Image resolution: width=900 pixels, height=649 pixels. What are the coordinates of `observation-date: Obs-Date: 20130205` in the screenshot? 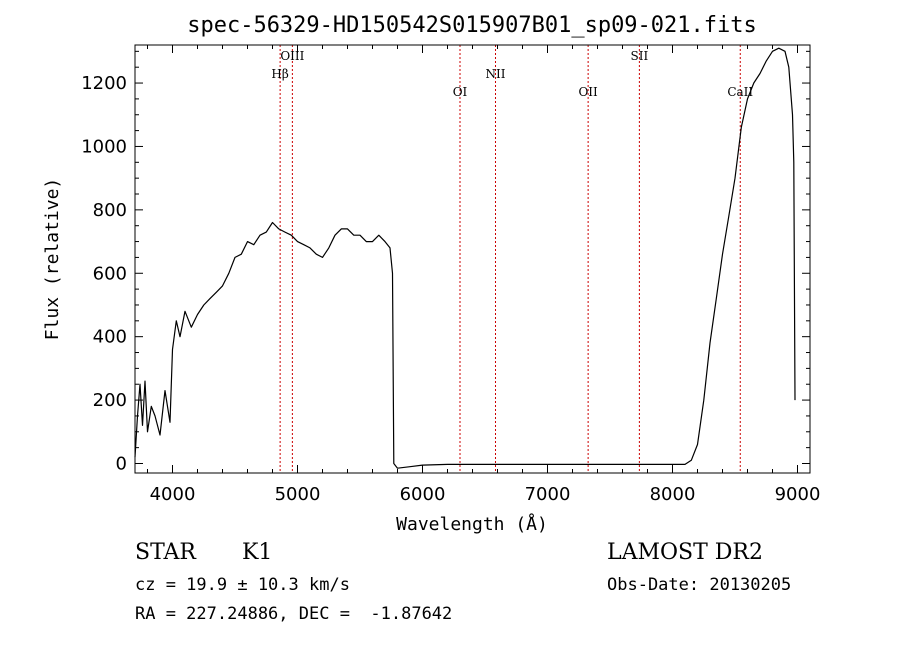 It's located at (699, 585).